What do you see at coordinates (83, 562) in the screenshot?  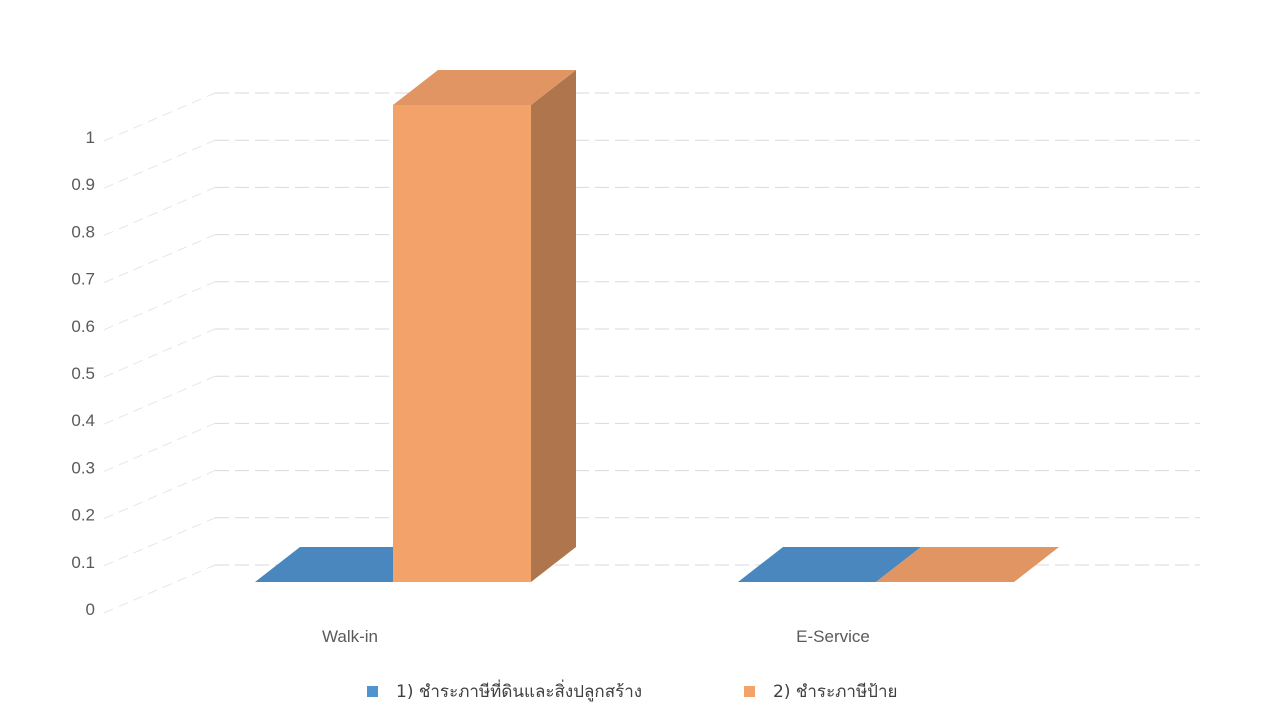 I see `y-tick-label: 0.1` at bounding box center [83, 562].